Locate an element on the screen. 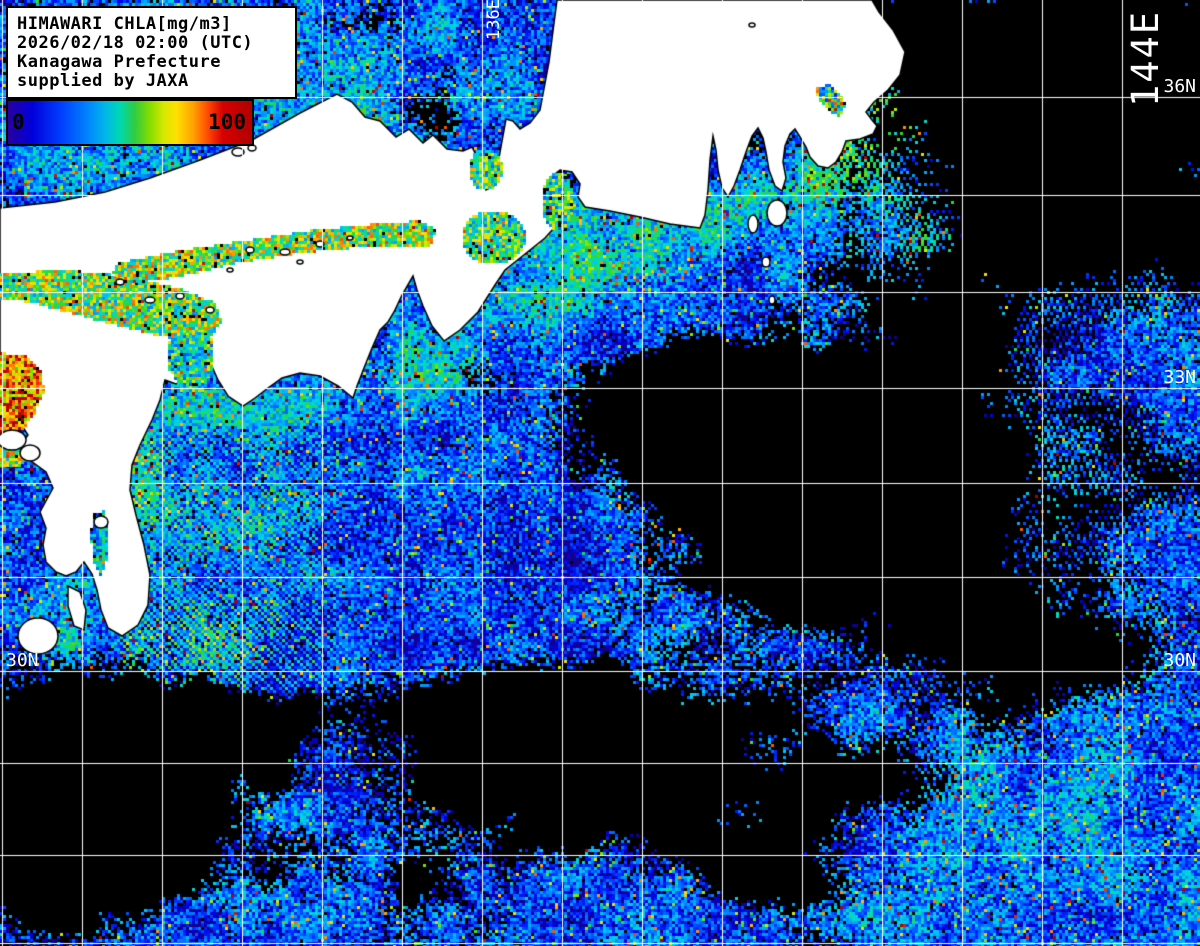 This screenshot has width=1200, height=946. product-datetime: 2026/02/18 02:00 (UTC) is located at coordinates (135, 43).